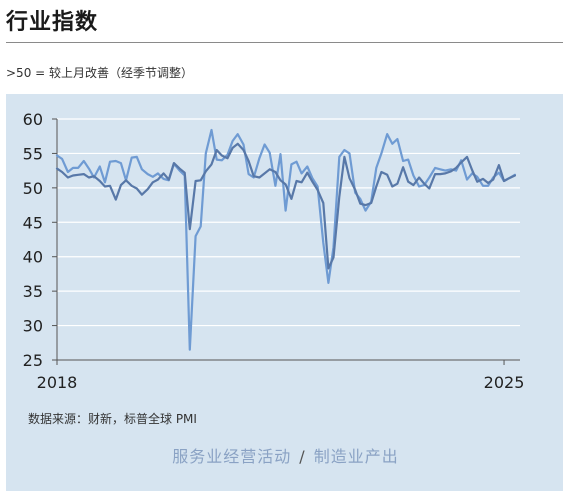 The height and width of the screenshot is (498, 571). Describe the element at coordinates (33, 119) in the screenshot. I see `y-tick-label-60: 60` at that location.